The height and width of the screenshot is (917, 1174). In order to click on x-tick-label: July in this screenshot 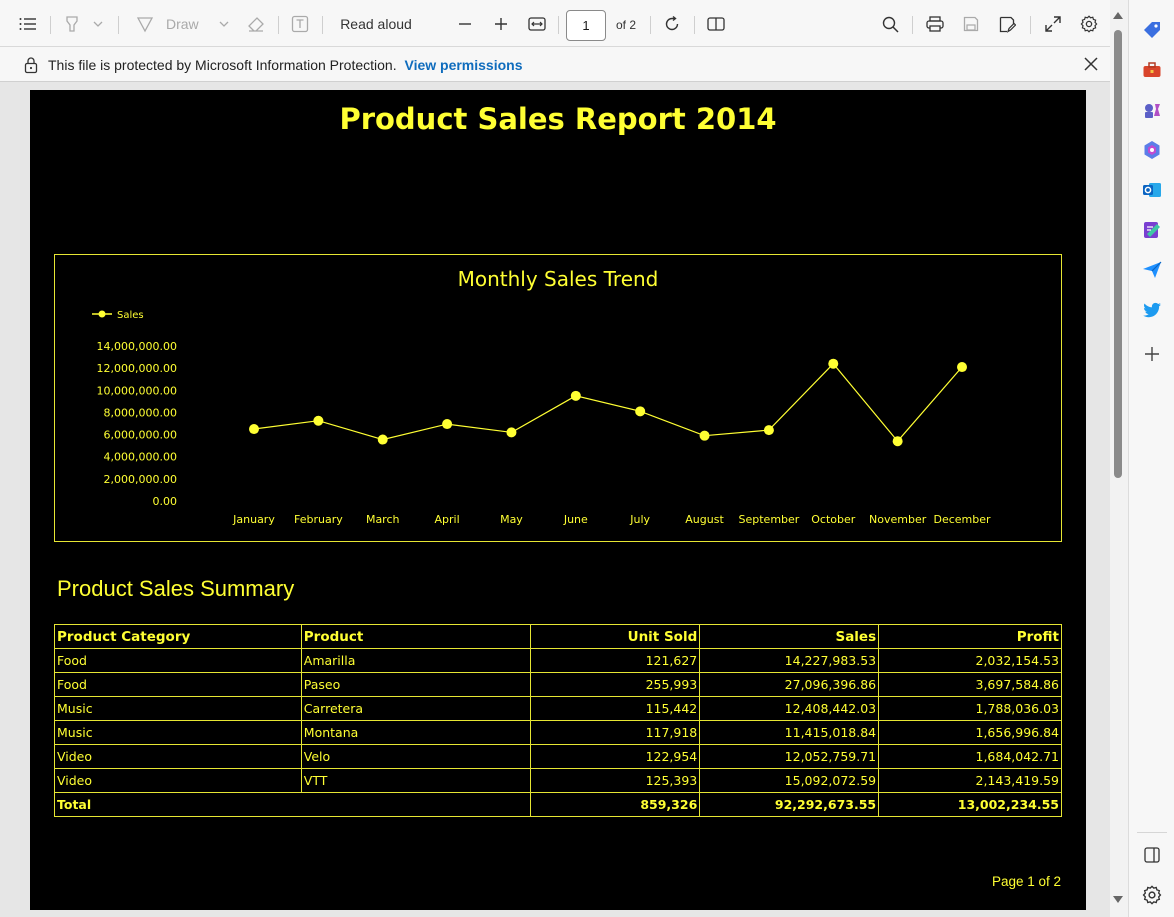, I will do `click(639, 519)`.